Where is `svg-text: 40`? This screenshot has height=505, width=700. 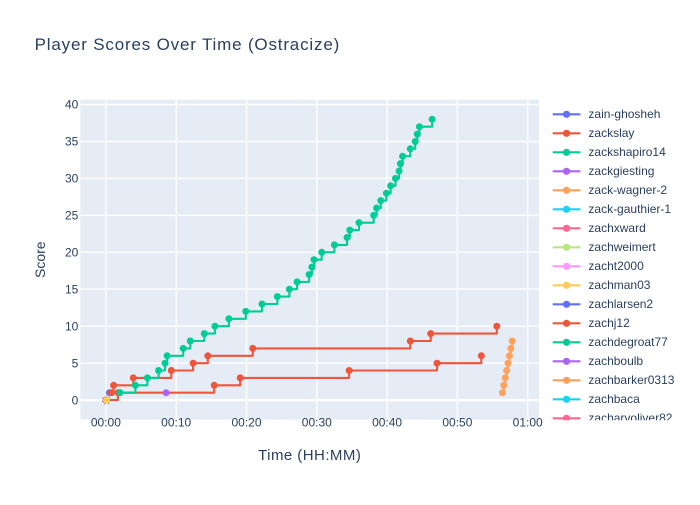
svg-text: 40 is located at coordinates (72, 105).